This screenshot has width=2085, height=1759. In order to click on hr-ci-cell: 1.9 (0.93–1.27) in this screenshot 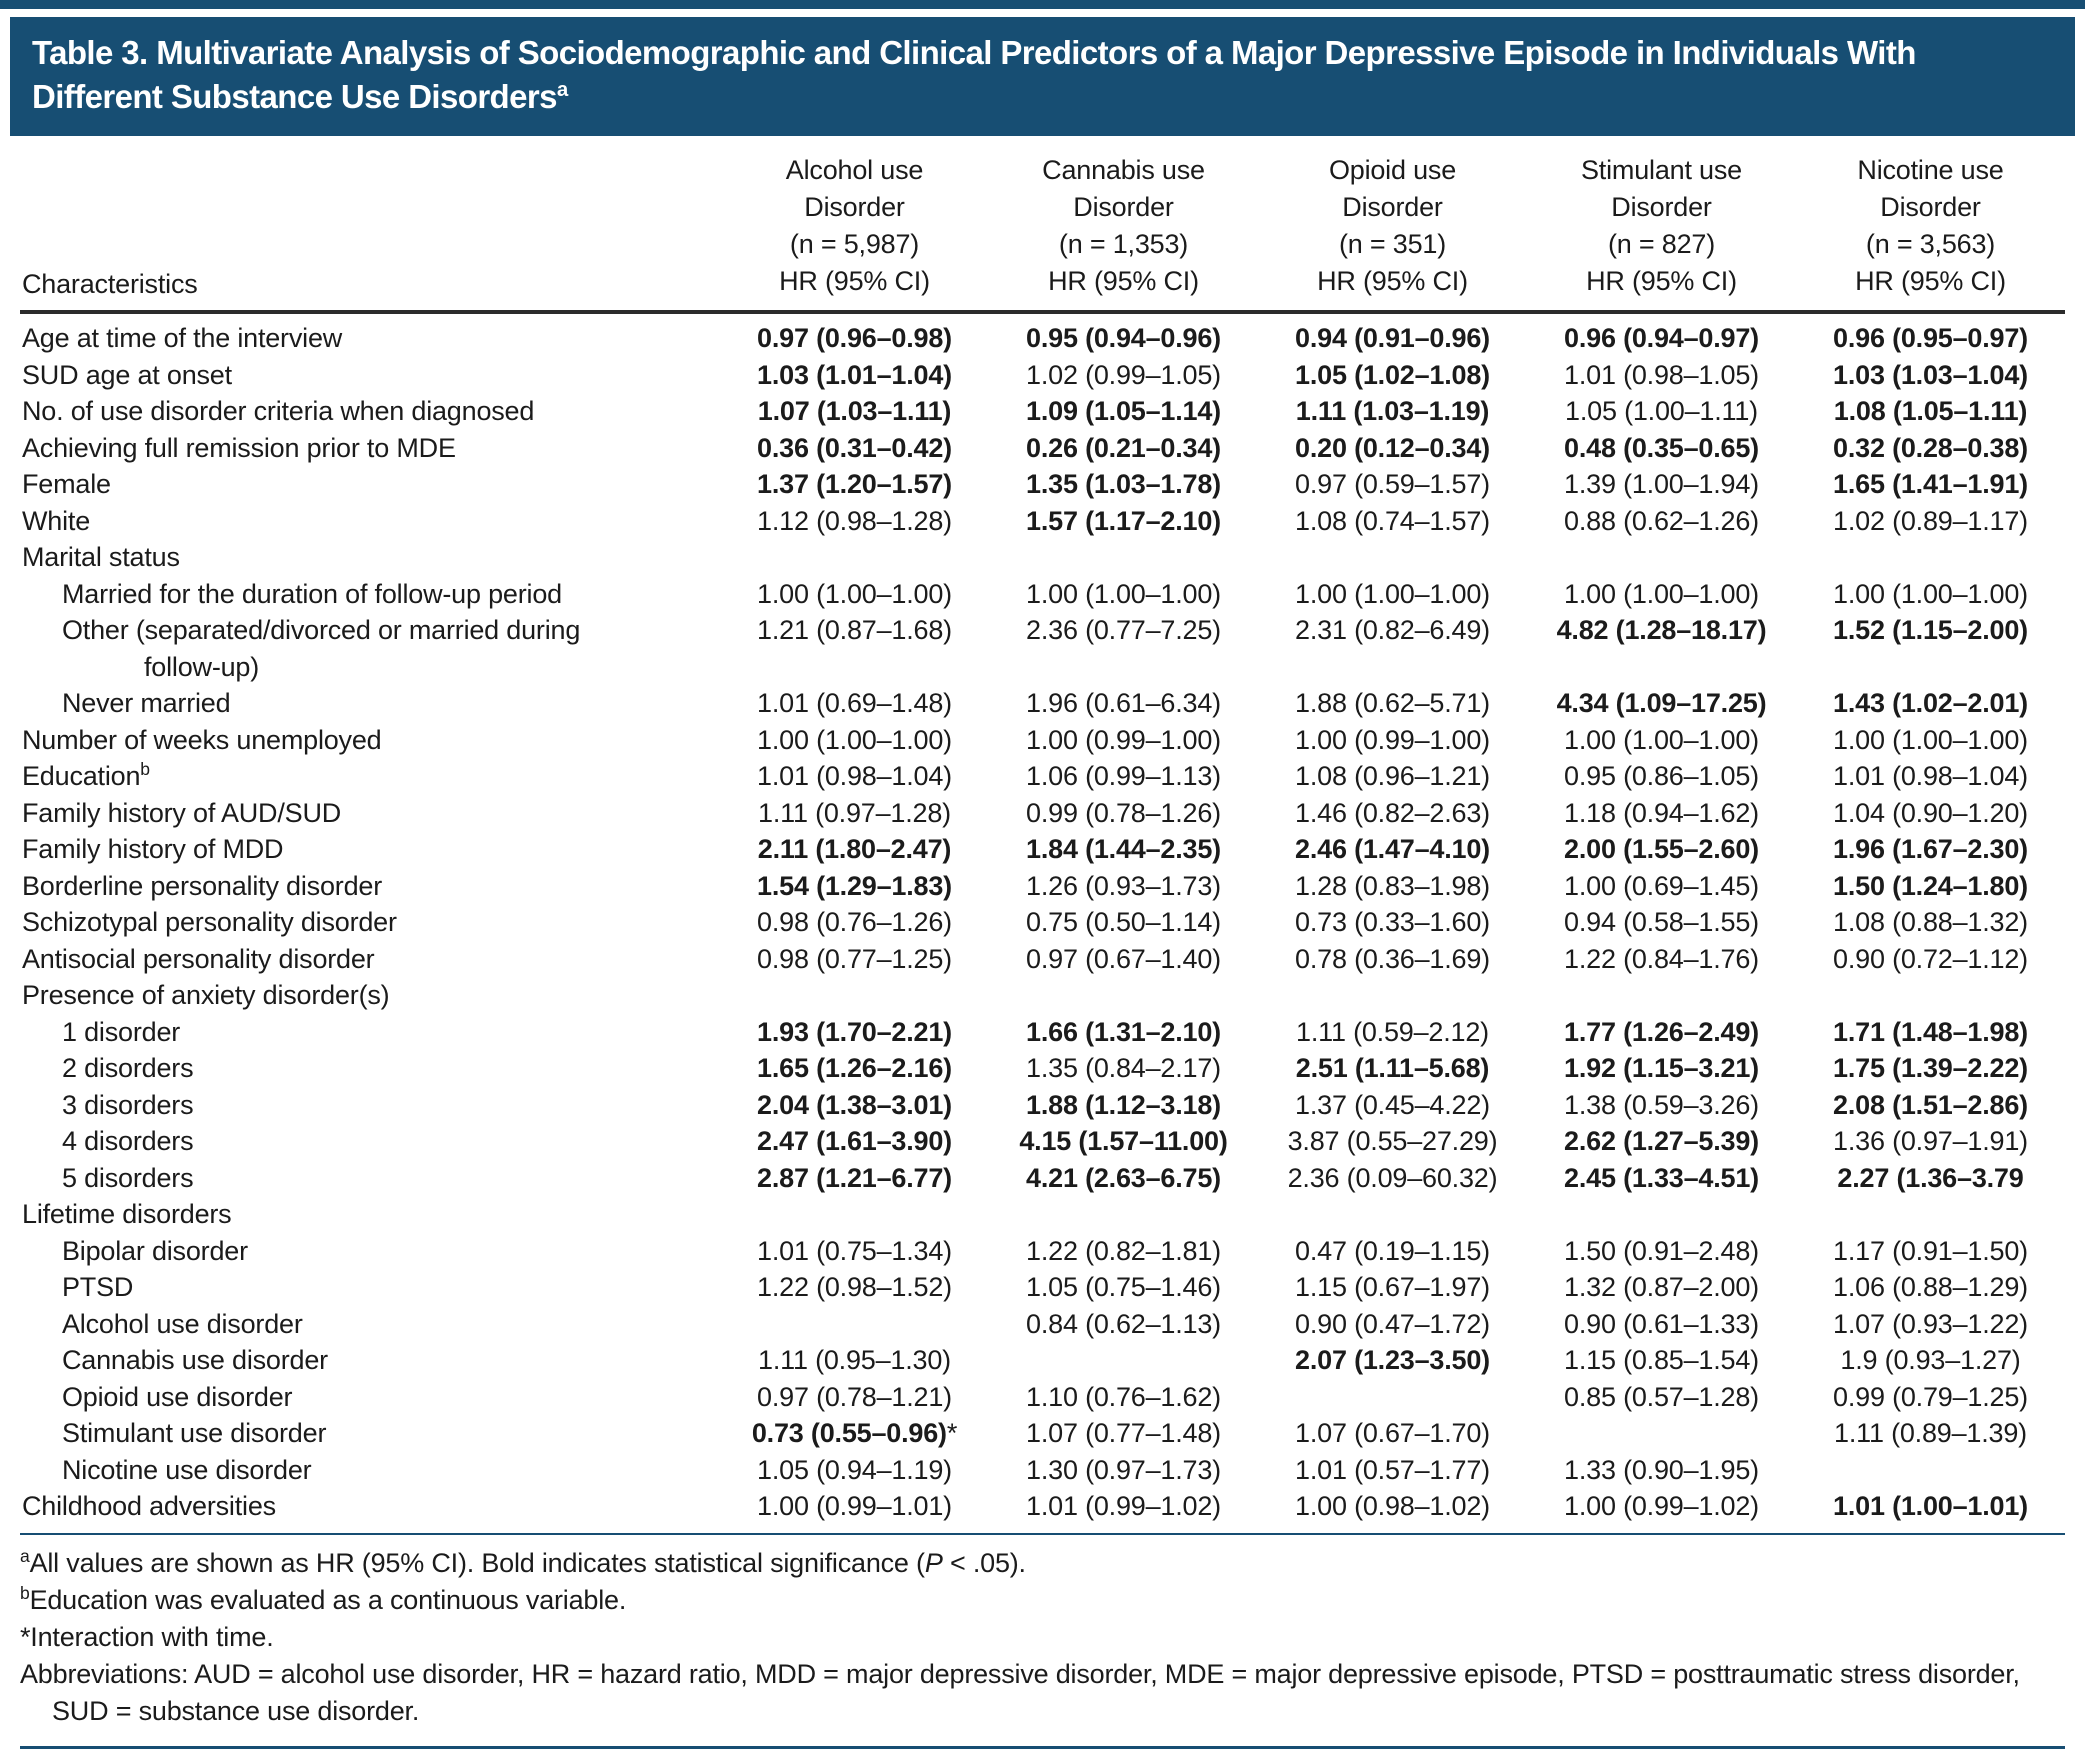, I will do `click(1930, 1360)`.